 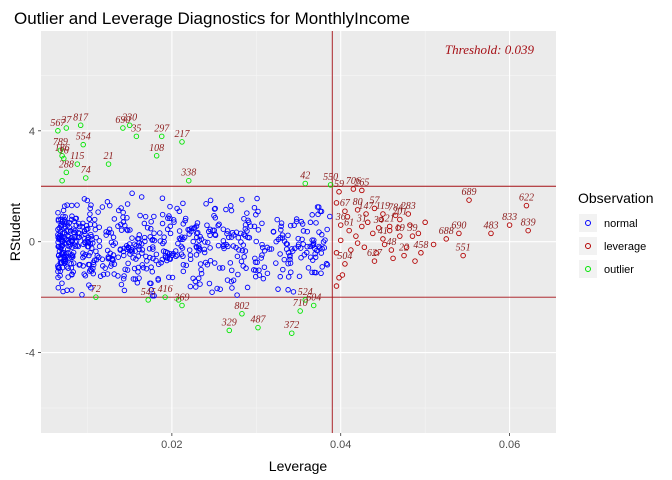 What do you see at coordinates (361, 218) in the screenshot?
I see `point-label: 31` at bounding box center [361, 218].